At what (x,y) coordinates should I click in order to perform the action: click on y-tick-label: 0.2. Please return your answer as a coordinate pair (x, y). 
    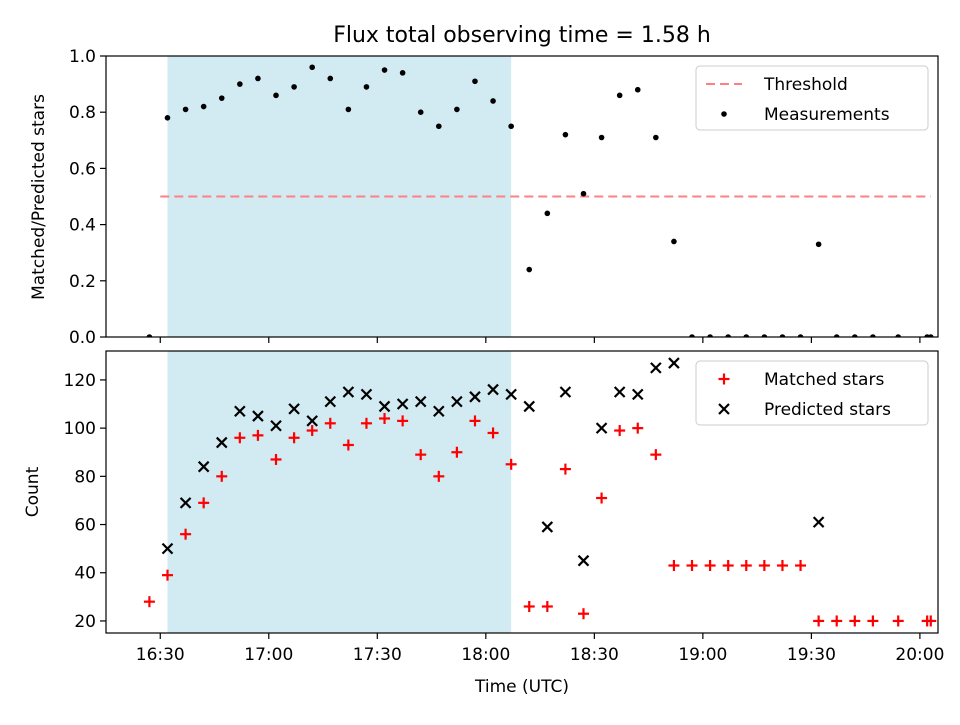
    Looking at the image, I should click on (82, 282).